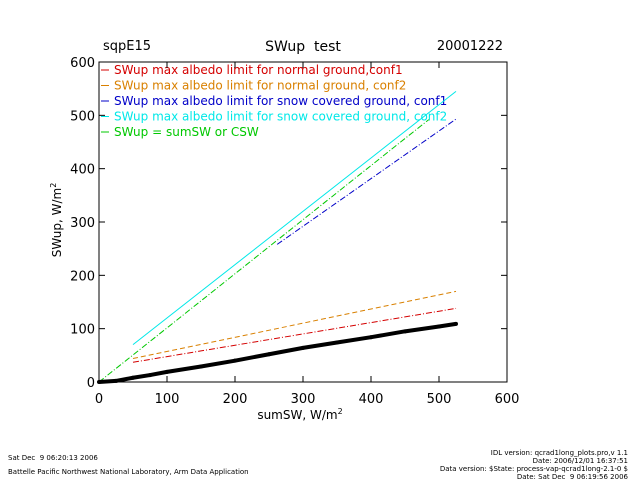  What do you see at coordinates (82, 276) in the screenshot?
I see `y-tick-label: 200` at bounding box center [82, 276].